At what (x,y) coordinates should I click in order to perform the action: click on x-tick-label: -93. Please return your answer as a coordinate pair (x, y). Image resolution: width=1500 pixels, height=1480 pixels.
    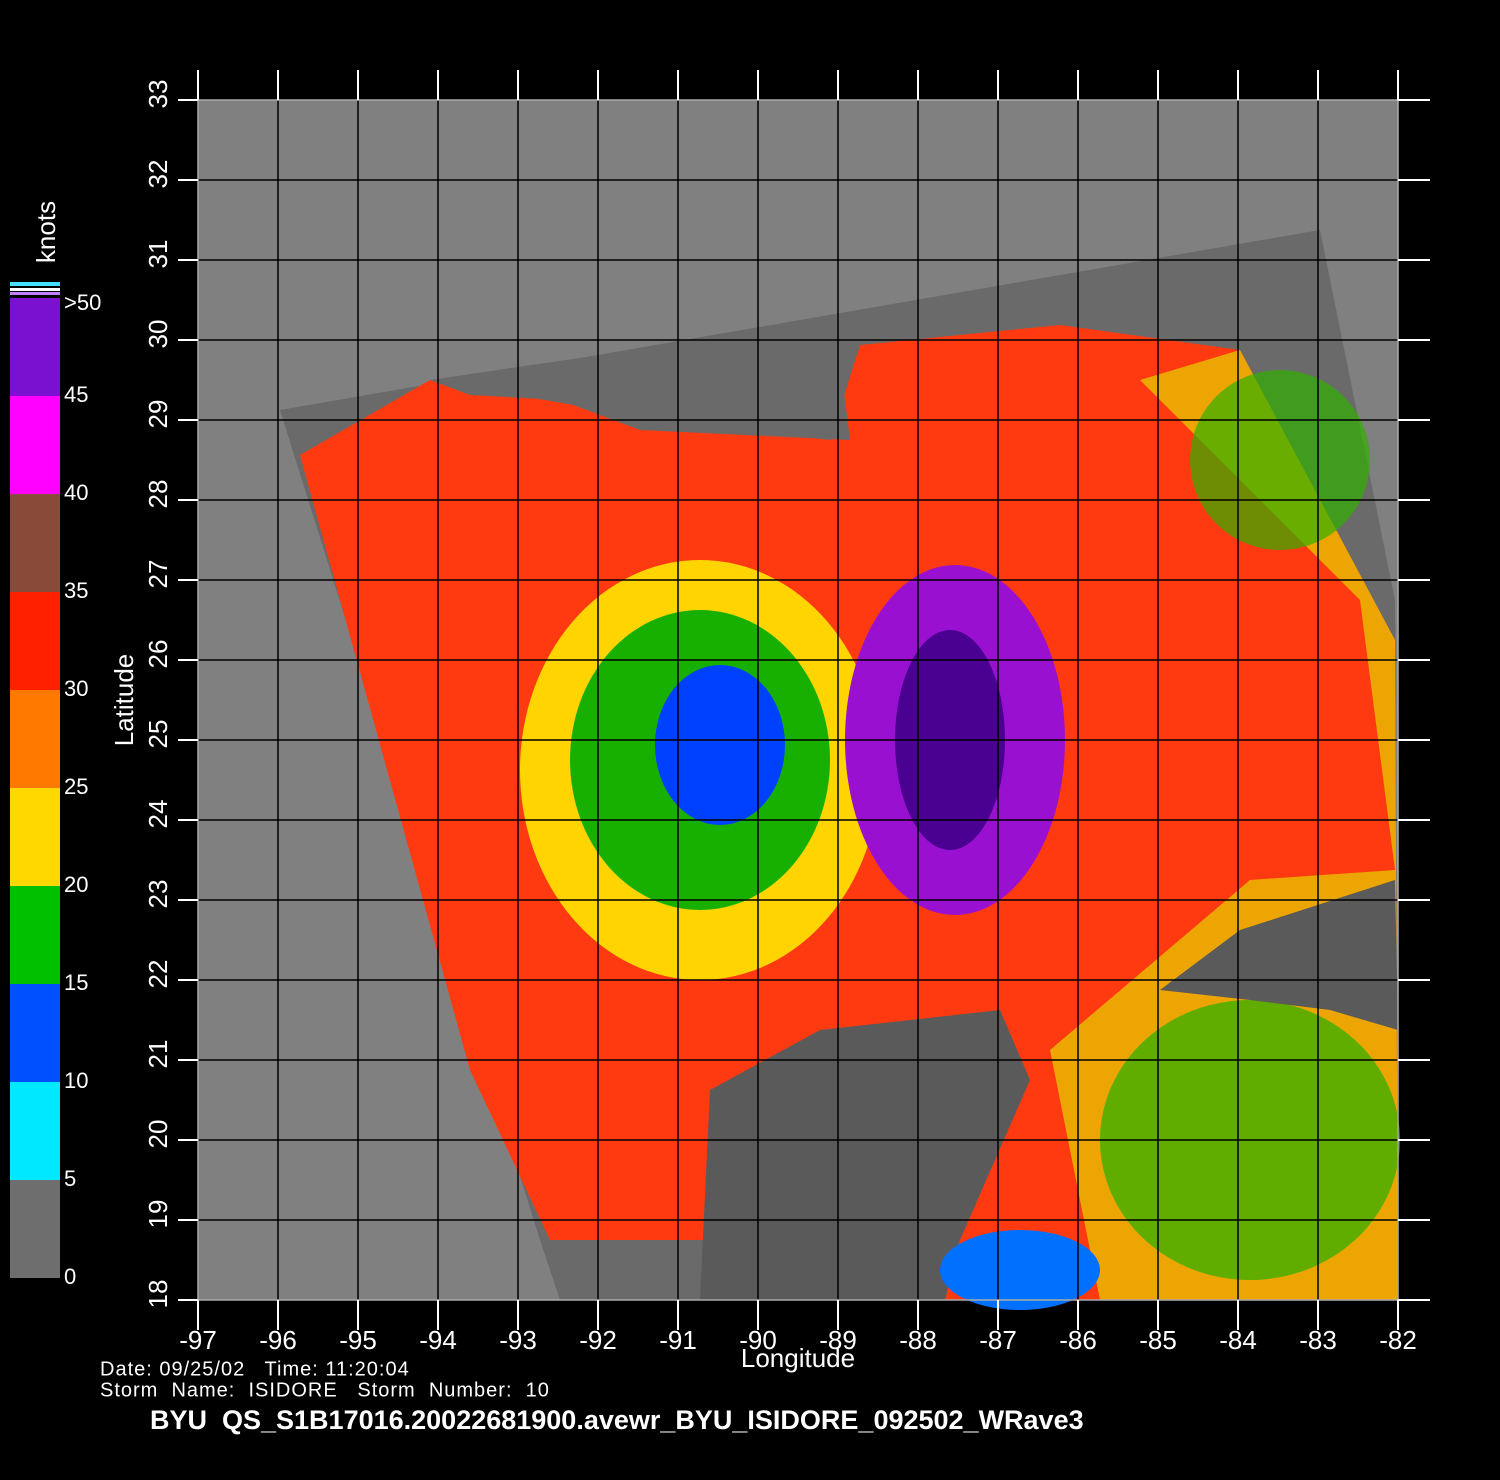
    Looking at the image, I should click on (518, 1340).